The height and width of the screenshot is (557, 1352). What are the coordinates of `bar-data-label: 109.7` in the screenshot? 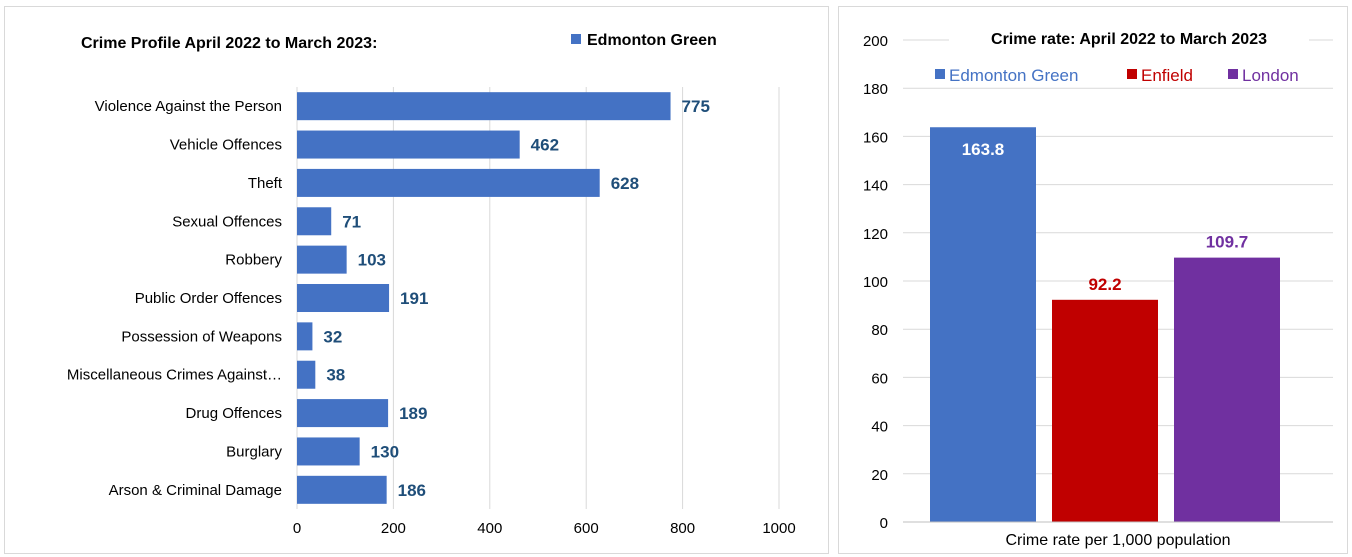 It's located at (1227, 242).